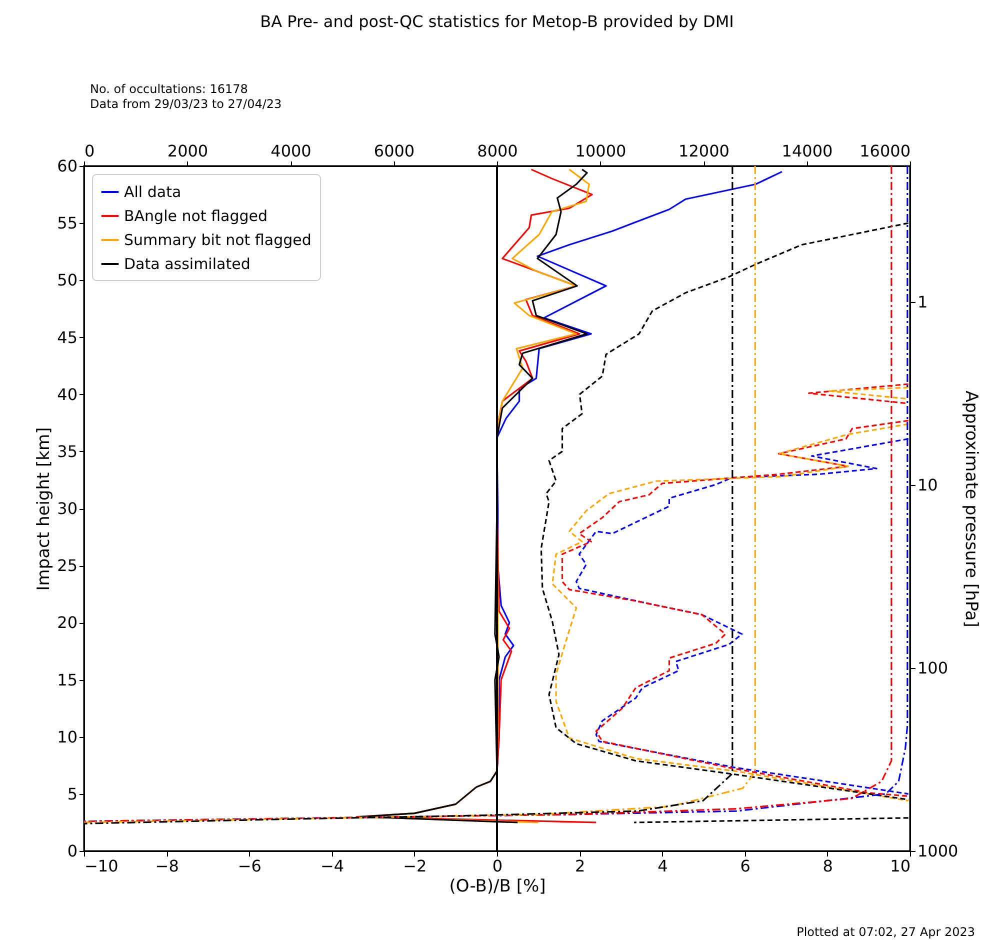 Image resolution: width=987 pixels, height=946 pixels. I want to click on y-tick-label: 35, so click(67, 451).